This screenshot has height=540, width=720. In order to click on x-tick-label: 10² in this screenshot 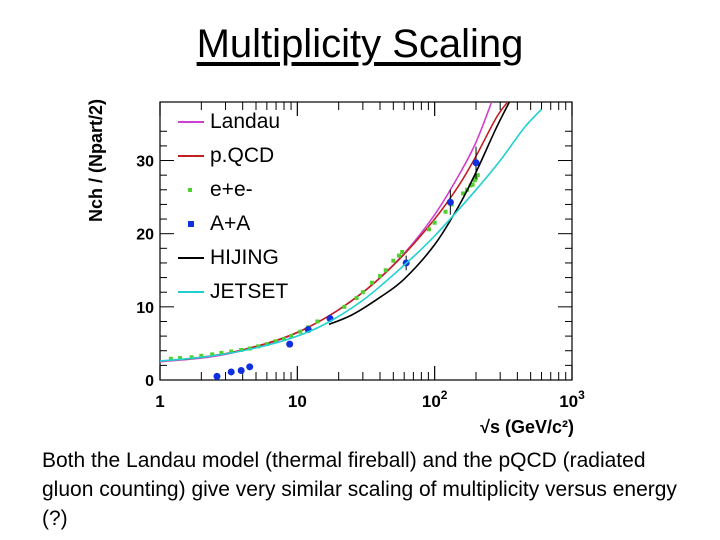, I will do `click(435, 399)`.